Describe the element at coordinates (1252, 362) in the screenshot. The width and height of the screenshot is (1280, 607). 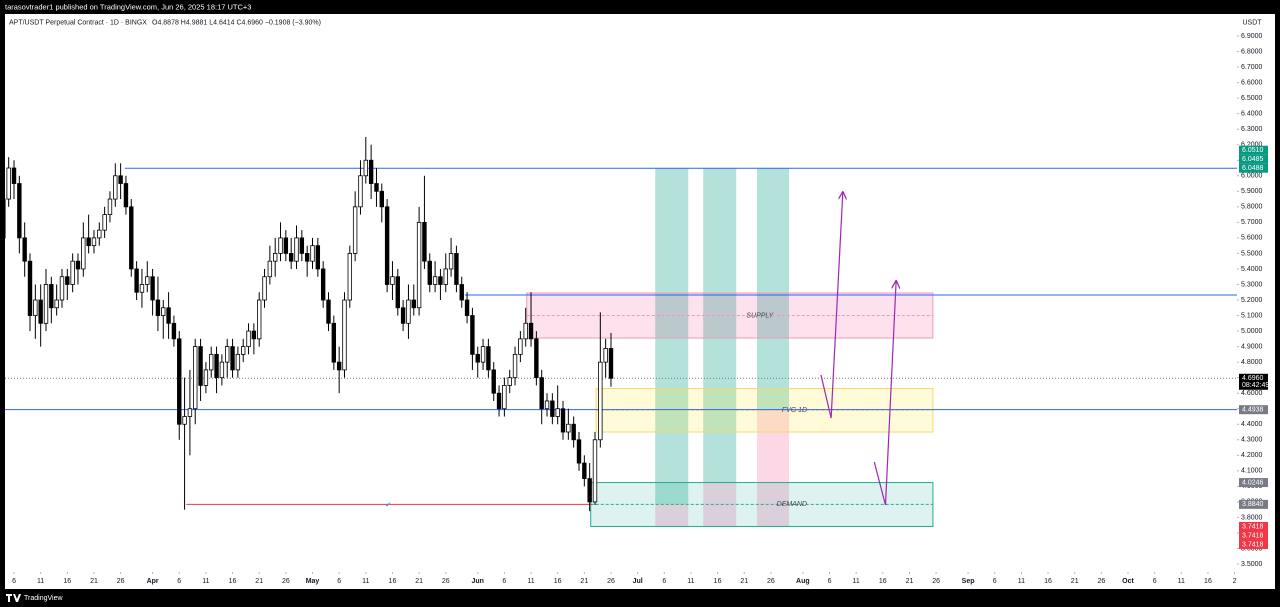
I see `y-tick-label: 4.8000` at that location.